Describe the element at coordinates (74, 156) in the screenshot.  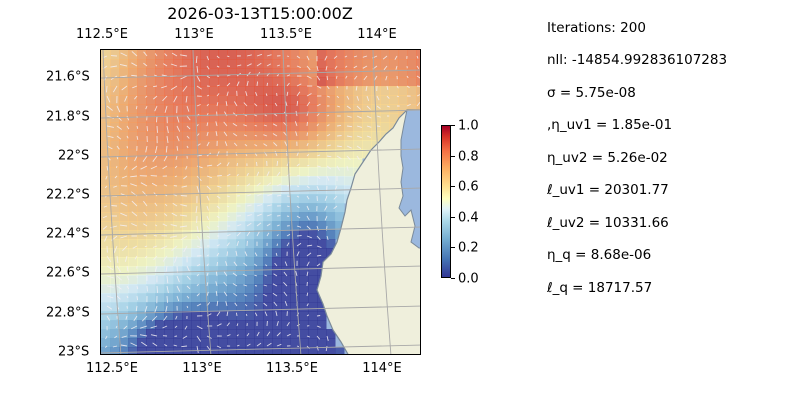
I see `lat-label-22.0: 22°S` at that location.